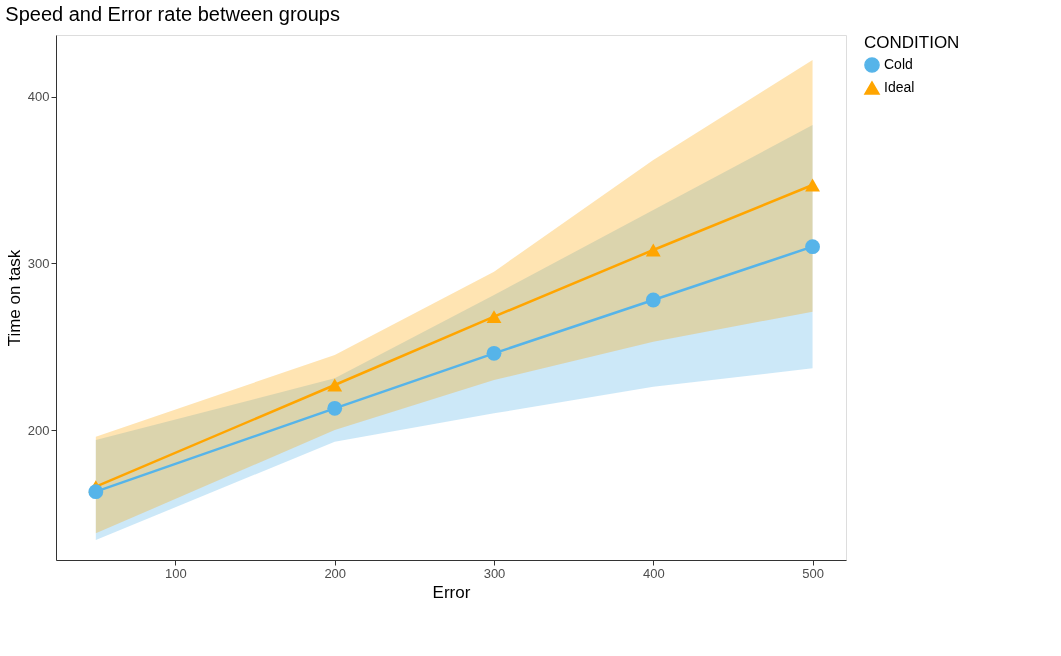 The width and height of the screenshot is (1061, 656). Describe the element at coordinates (813, 573) in the screenshot. I see `x-tick-label: 500` at that location.